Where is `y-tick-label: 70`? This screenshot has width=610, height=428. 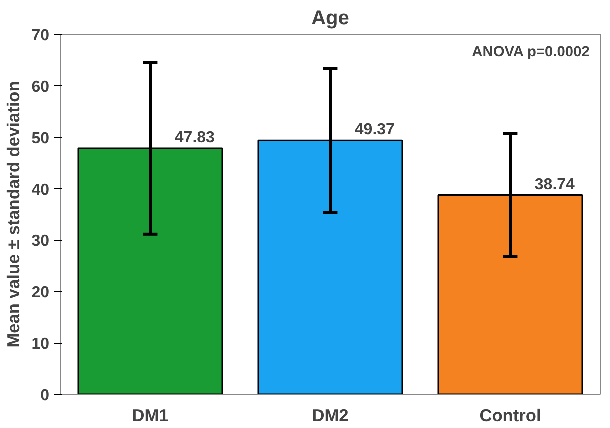
y-tick-label: 70 is located at coordinates (41, 36).